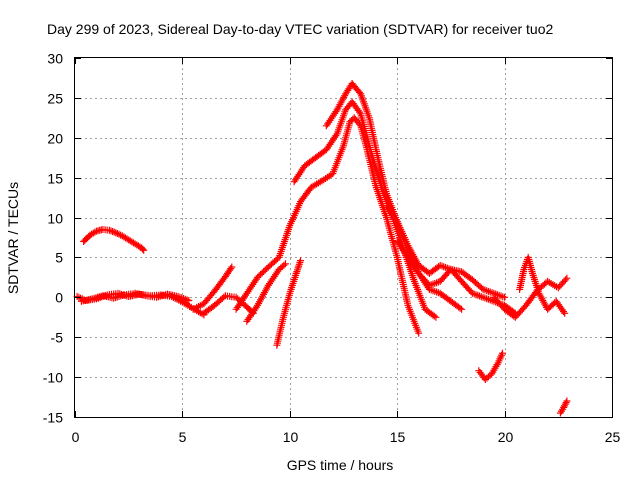 The width and height of the screenshot is (640, 480). I want to click on y-tick-label: -10, so click(53, 378).